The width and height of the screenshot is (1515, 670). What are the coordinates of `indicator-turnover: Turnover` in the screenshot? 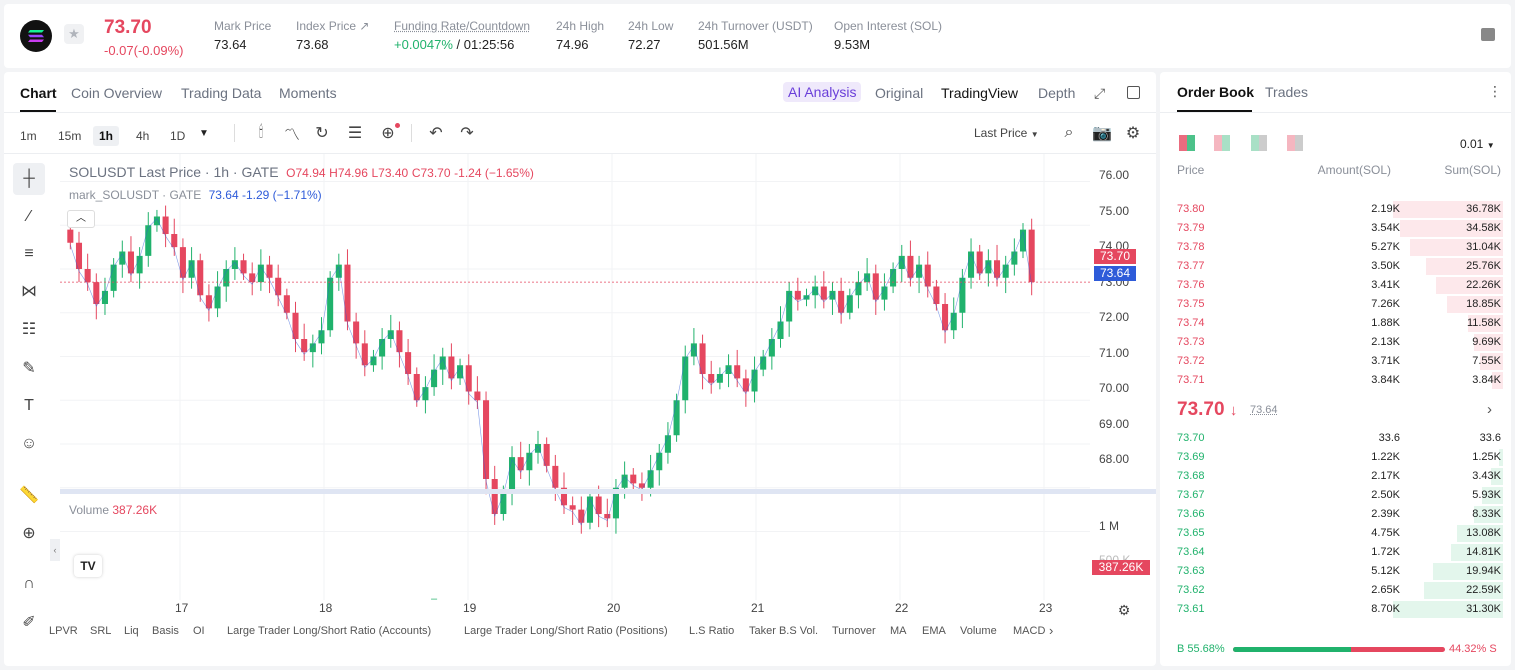 It's located at (854, 631).